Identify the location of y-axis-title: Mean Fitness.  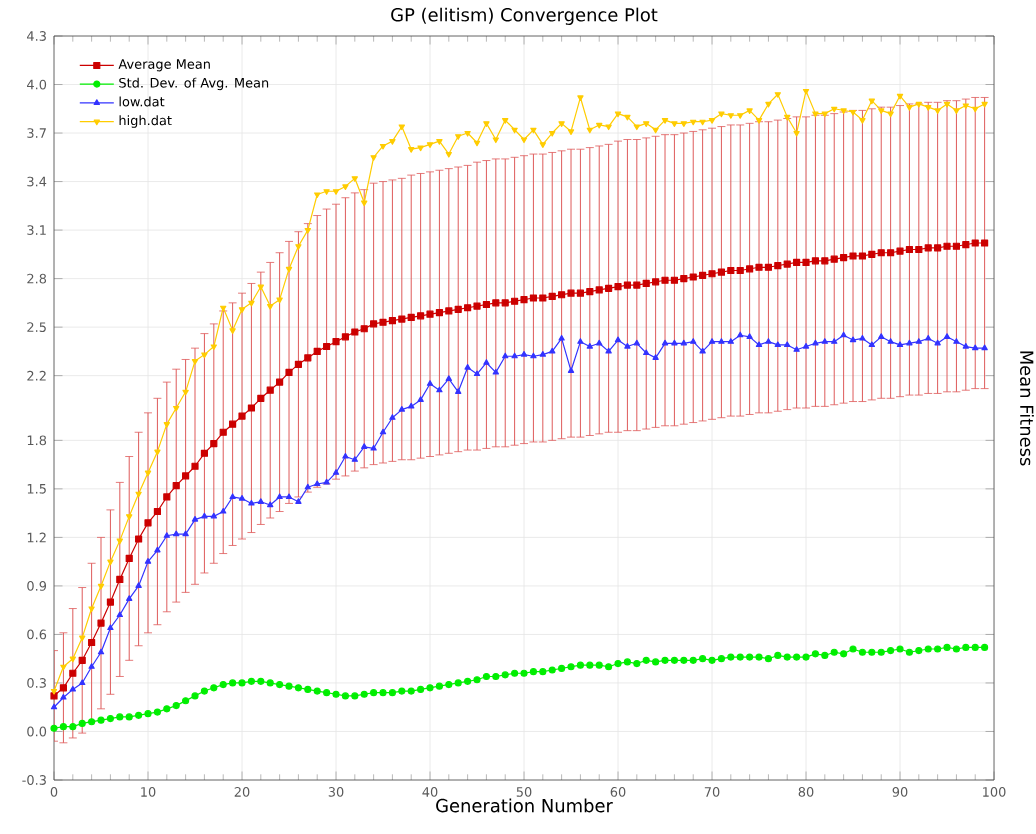
(1026, 408).